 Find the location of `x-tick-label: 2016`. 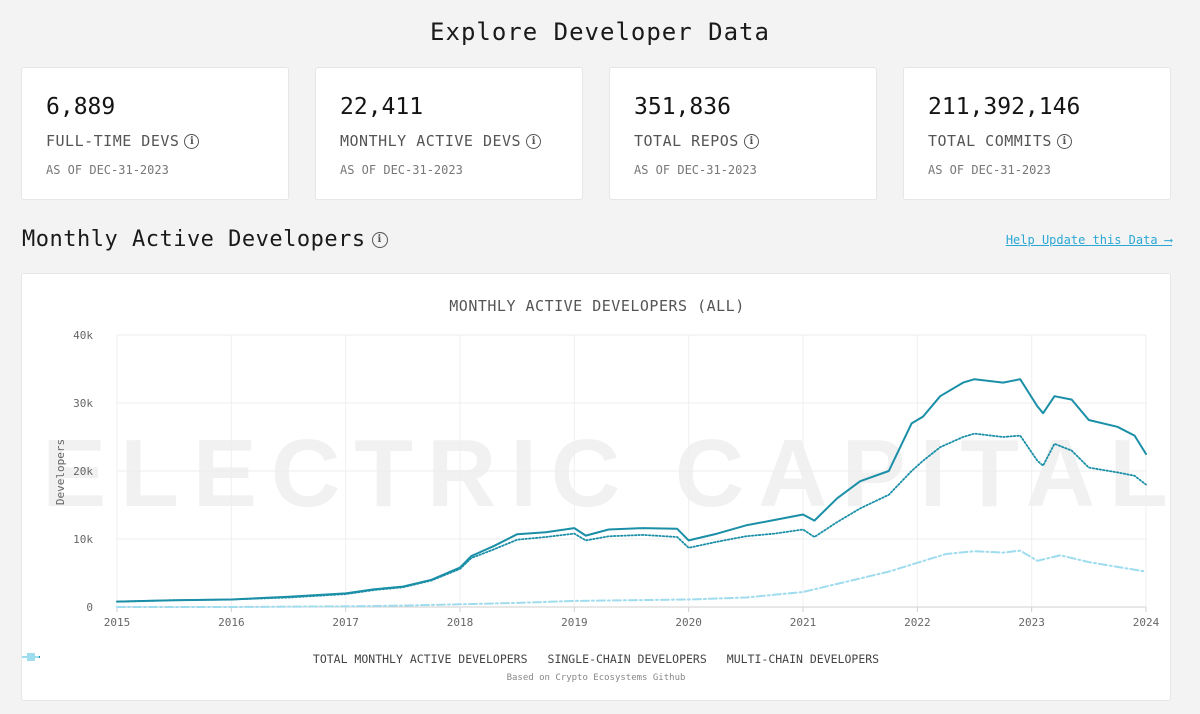

x-tick-label: 2016 is located at coordinates (231, 622).